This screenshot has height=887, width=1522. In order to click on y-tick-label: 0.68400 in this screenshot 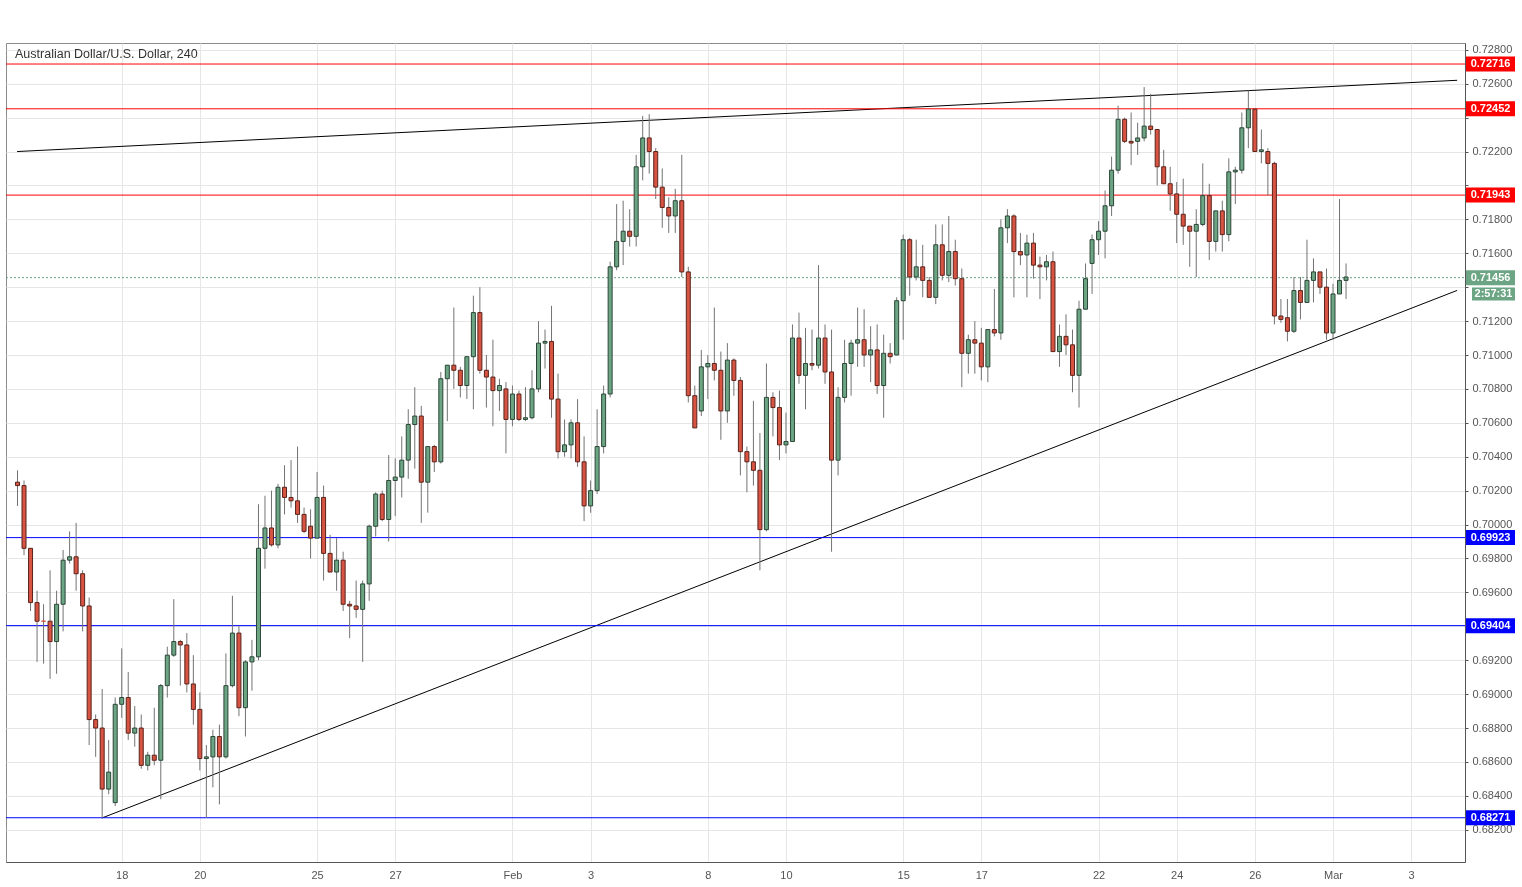, I will do `click(1492, 795)`.